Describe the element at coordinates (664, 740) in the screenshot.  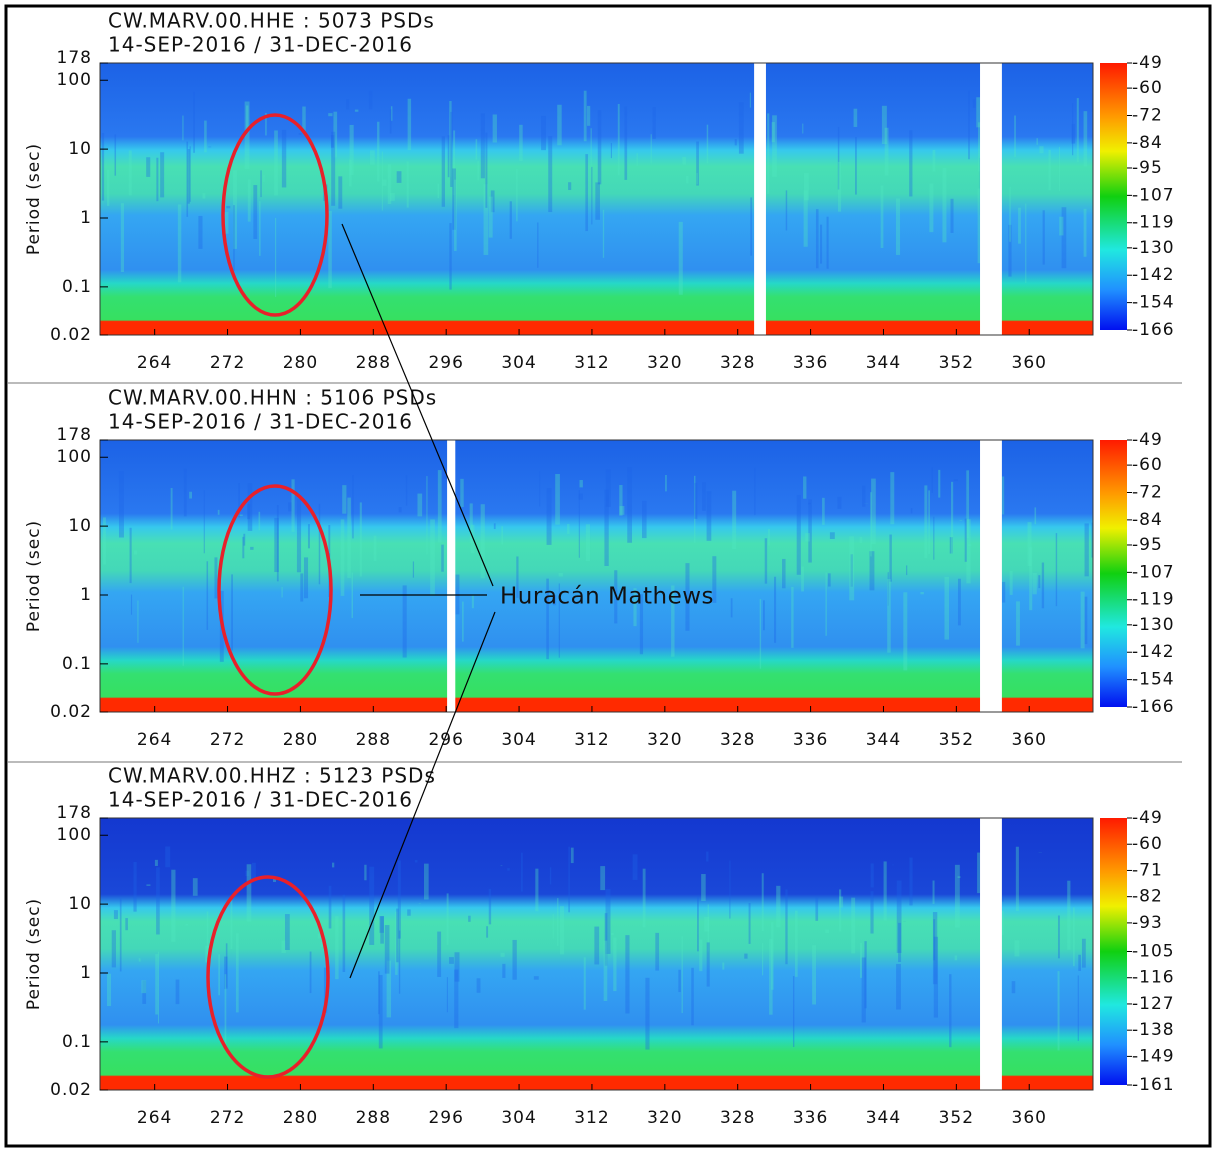
I see `x-tick-label: 320` at that location.